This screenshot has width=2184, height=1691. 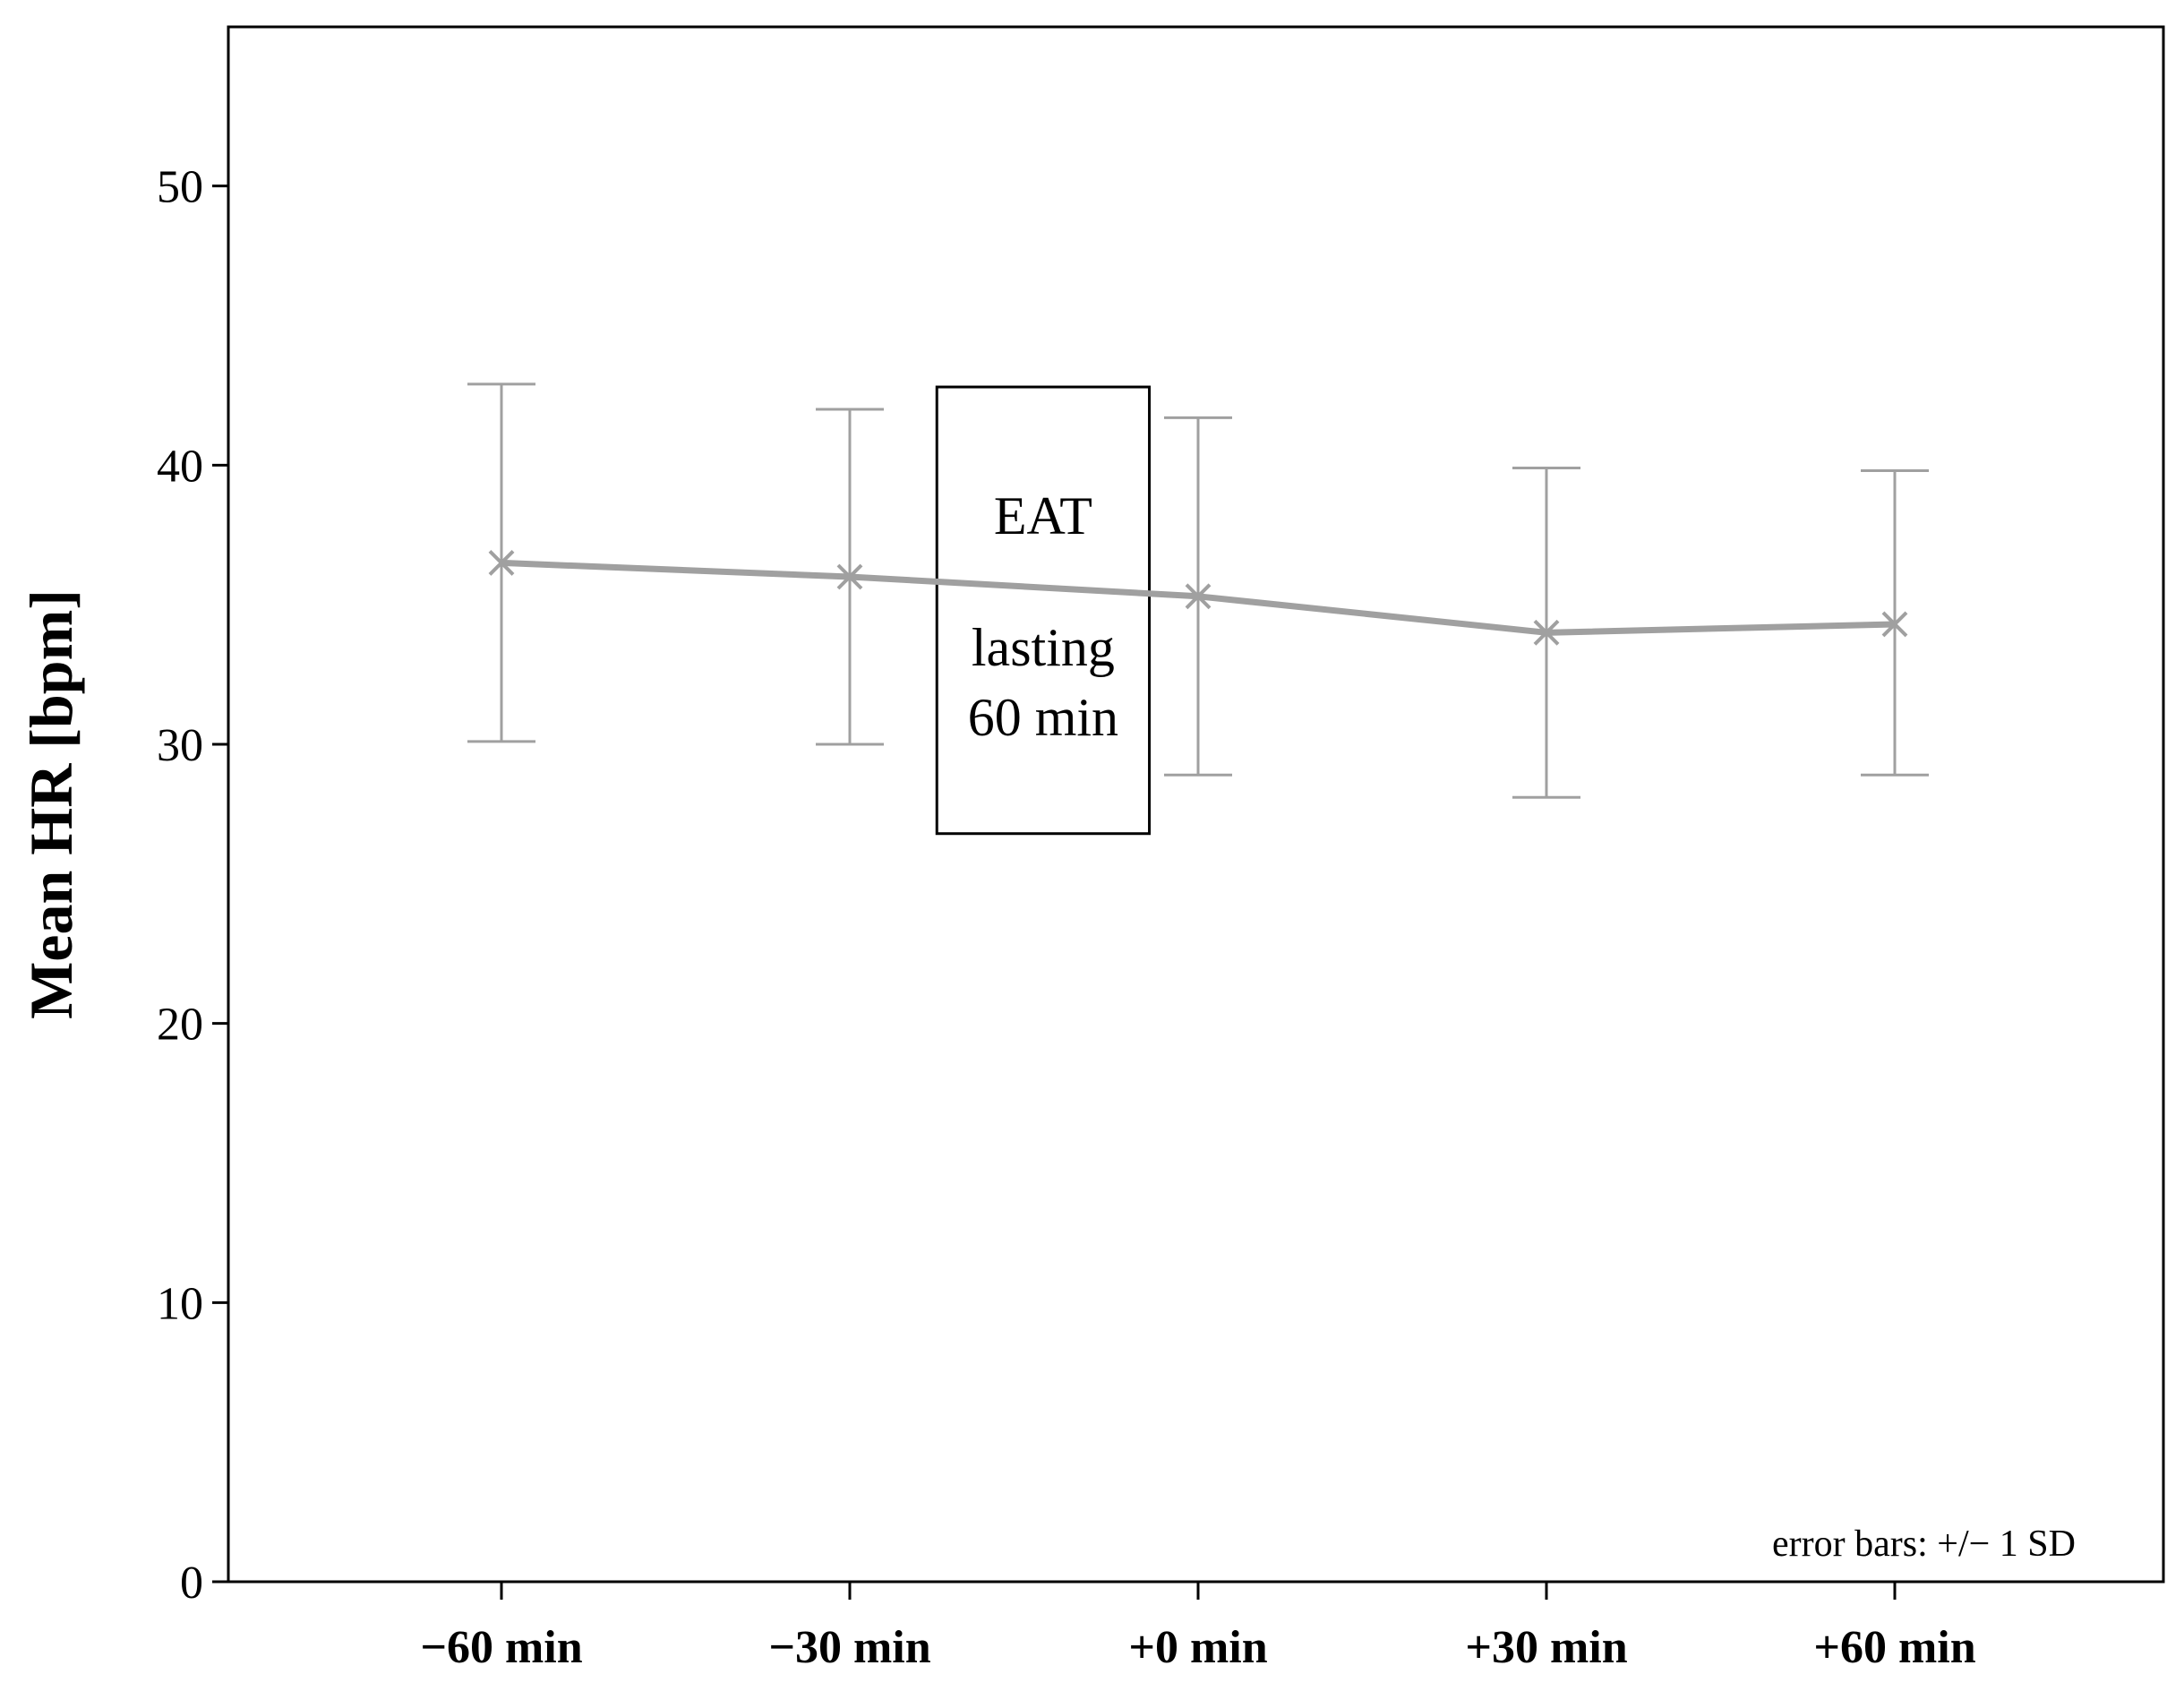 I want to click on error-bar-note: error bars: +/− 1 SD, so click(x=1924, y=1544).